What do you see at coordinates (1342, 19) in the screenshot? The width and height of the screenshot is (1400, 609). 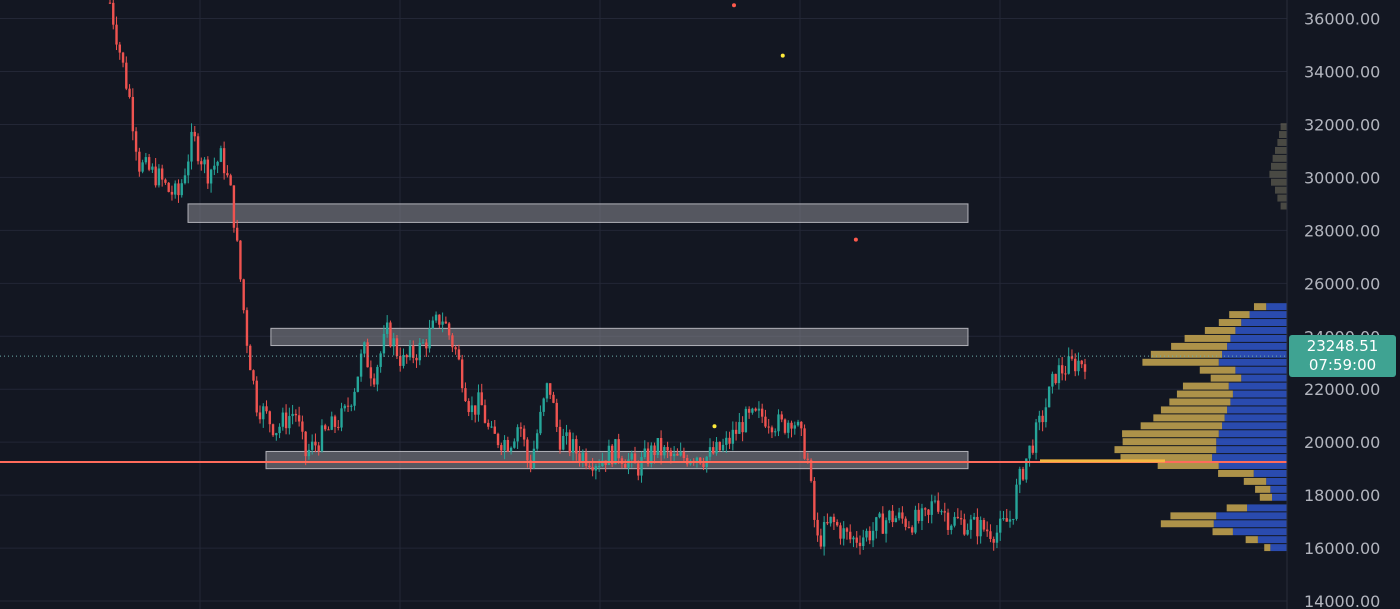 I see `y-tick-label: 36000.00` at bounding box center [1342, 19].